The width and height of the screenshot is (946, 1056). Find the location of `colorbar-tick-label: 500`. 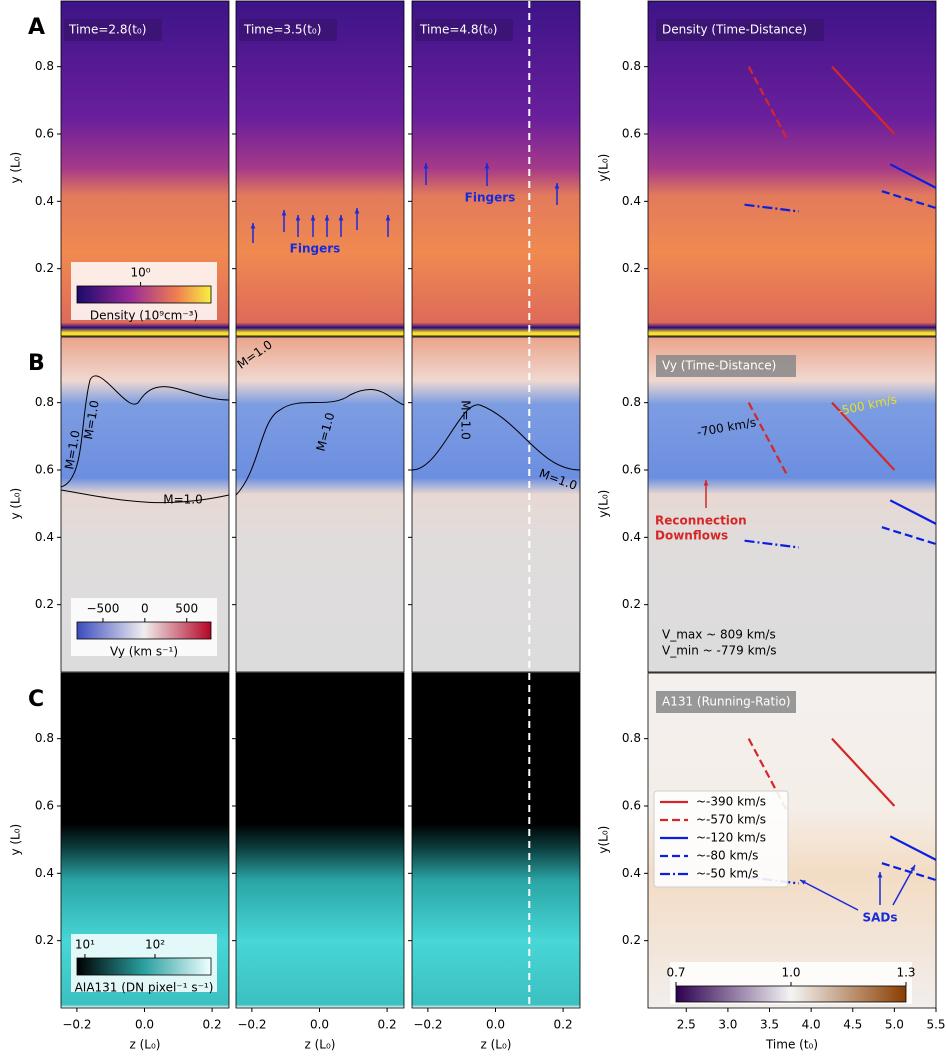

colorbar-tick-label: 500 is located at coordinates (186, 609).